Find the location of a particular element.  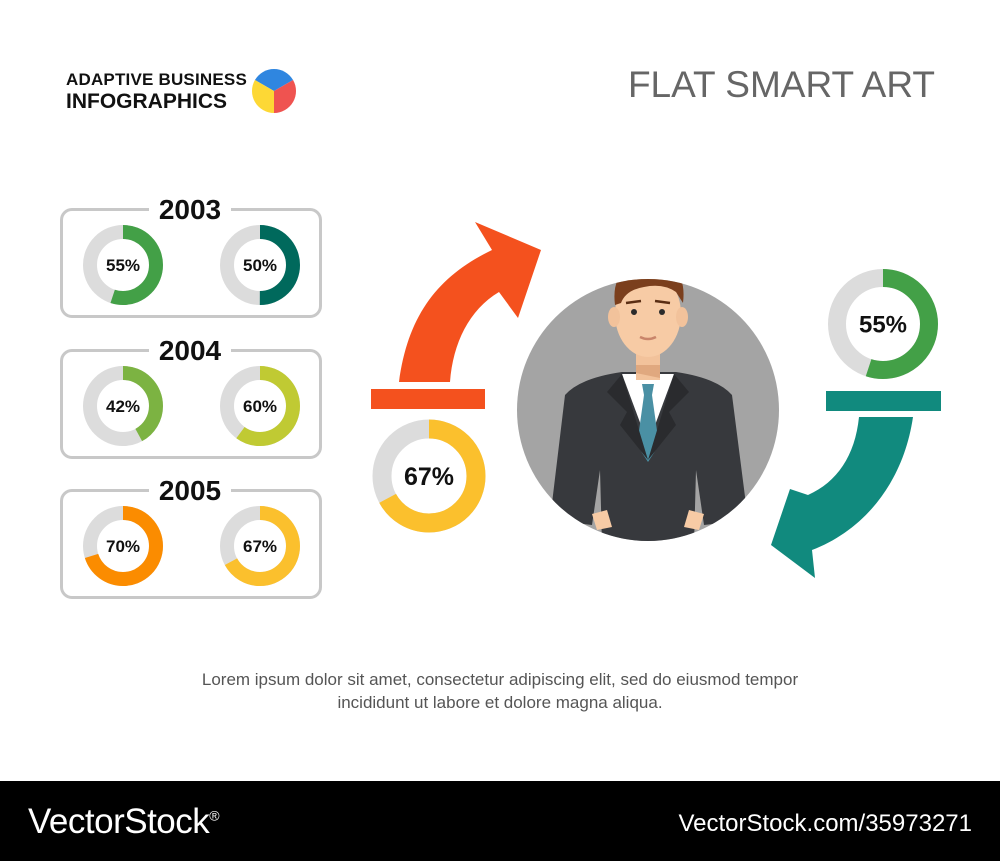

donut-label: 50% is located at coordinates (260, 265).